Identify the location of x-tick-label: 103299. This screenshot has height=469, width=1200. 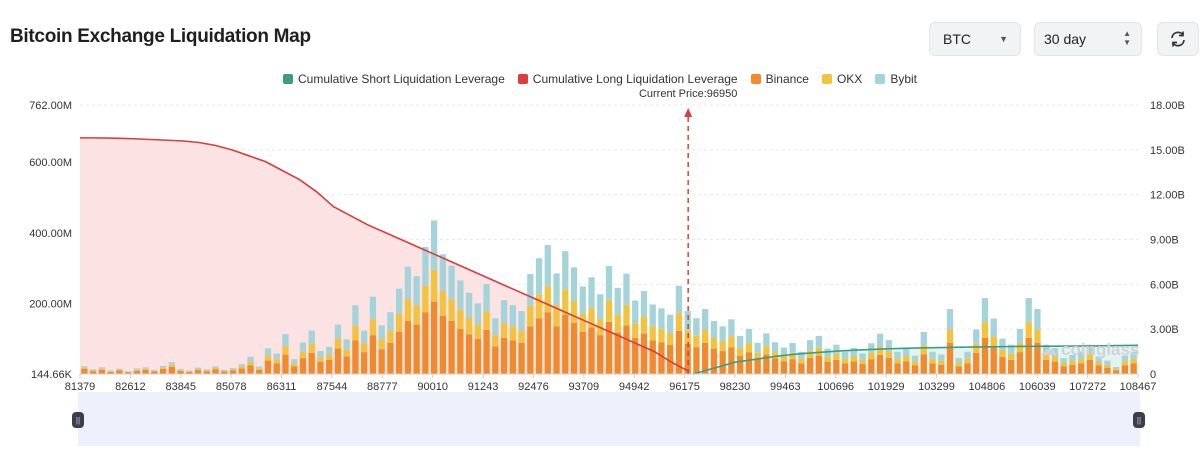
(936, 387).